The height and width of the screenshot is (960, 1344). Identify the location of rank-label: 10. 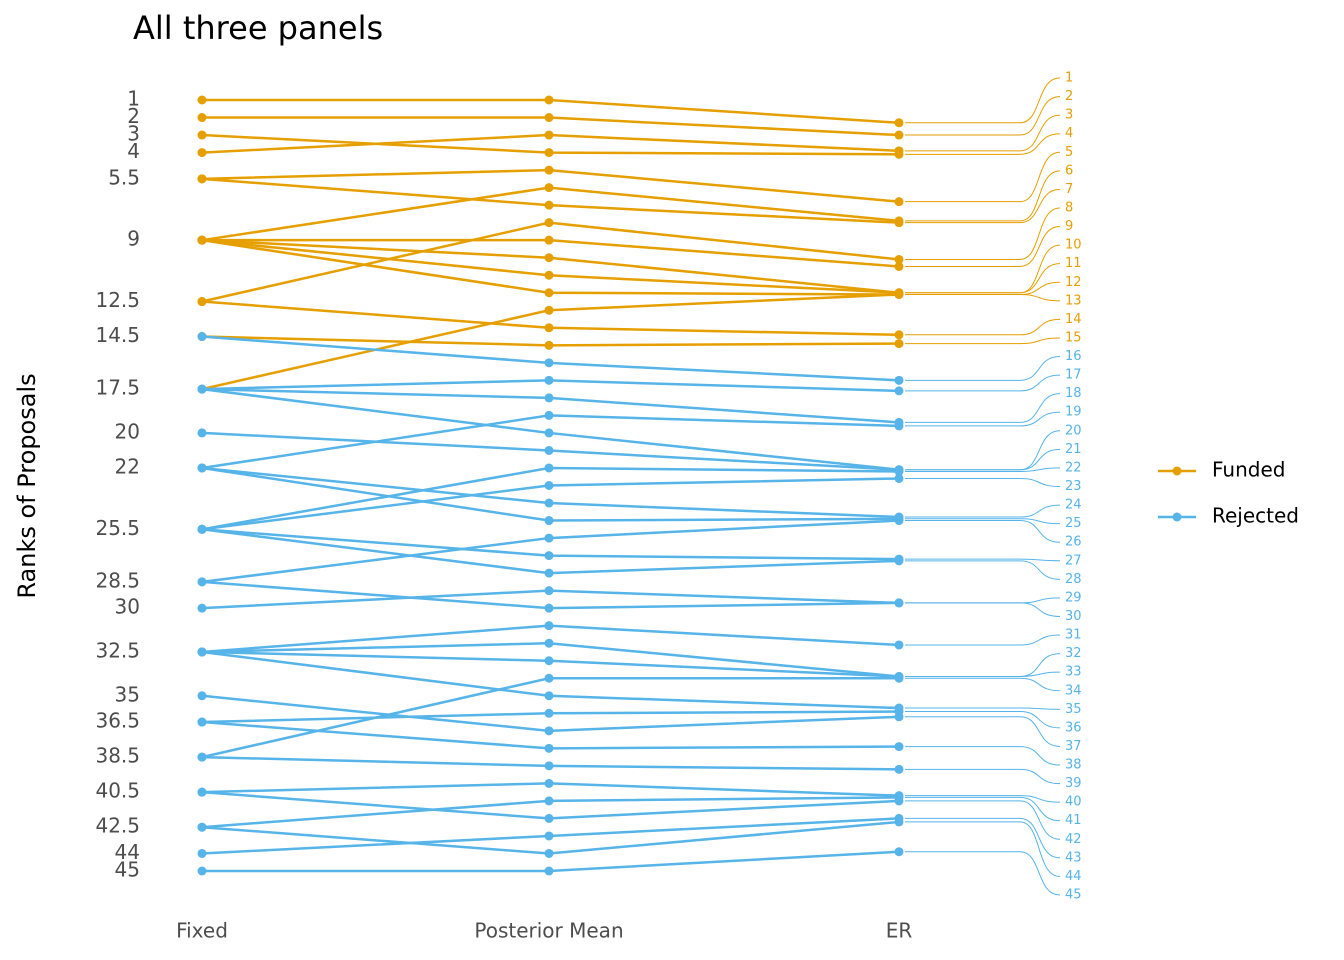
(1073, 245).